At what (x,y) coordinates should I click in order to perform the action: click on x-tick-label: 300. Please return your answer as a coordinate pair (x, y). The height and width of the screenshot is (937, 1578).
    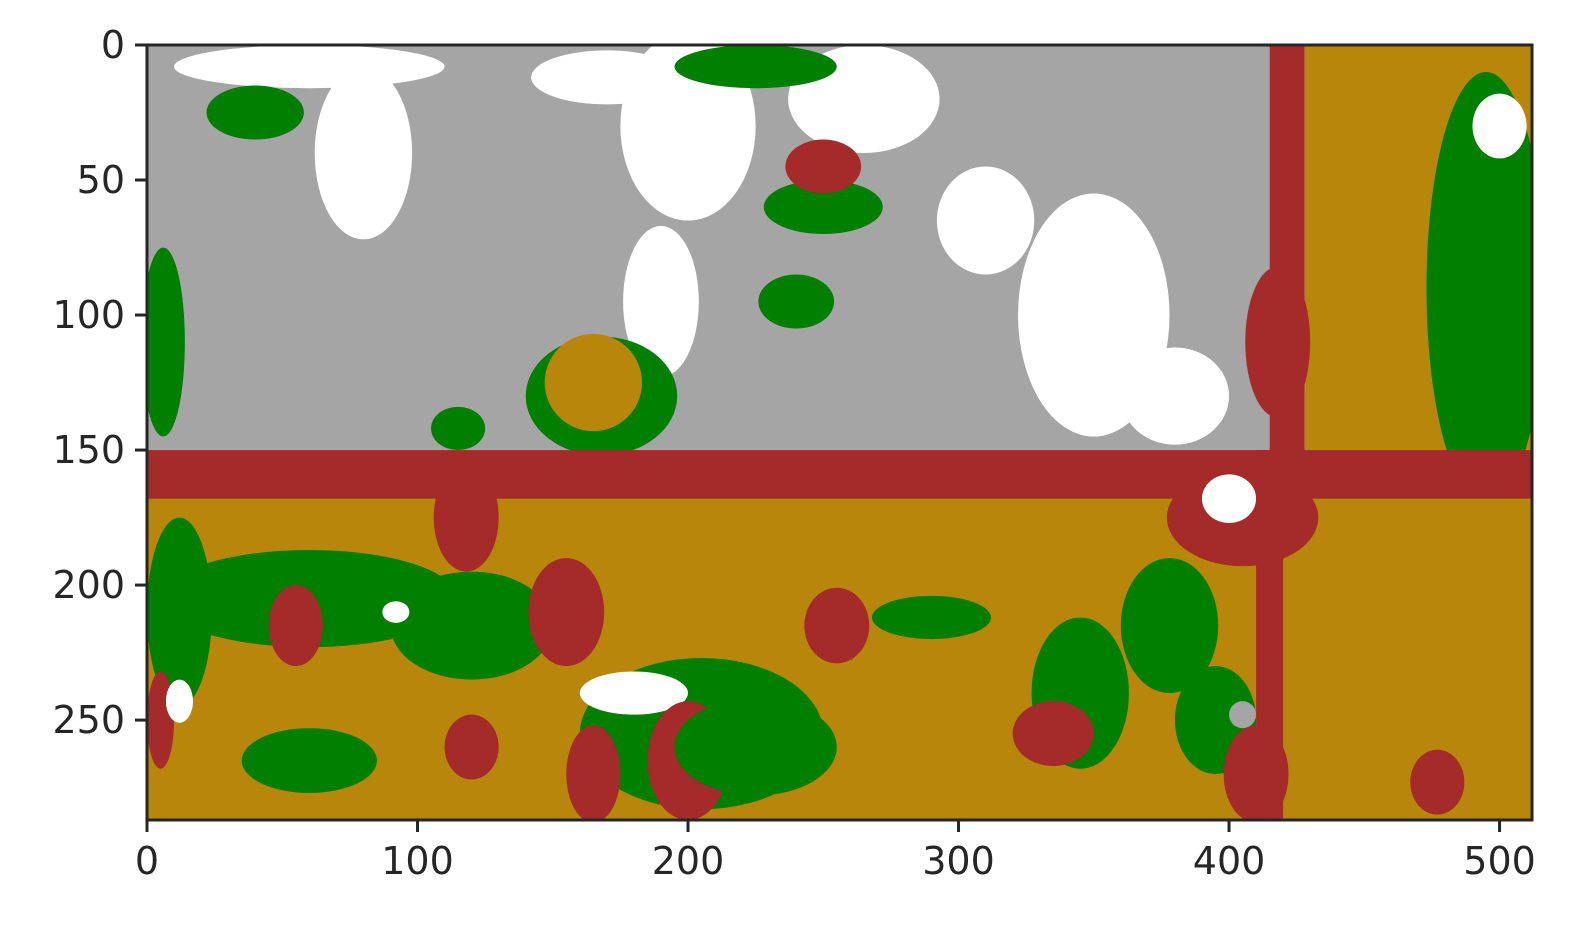
    Looking at the image, I should click on (958, 861).